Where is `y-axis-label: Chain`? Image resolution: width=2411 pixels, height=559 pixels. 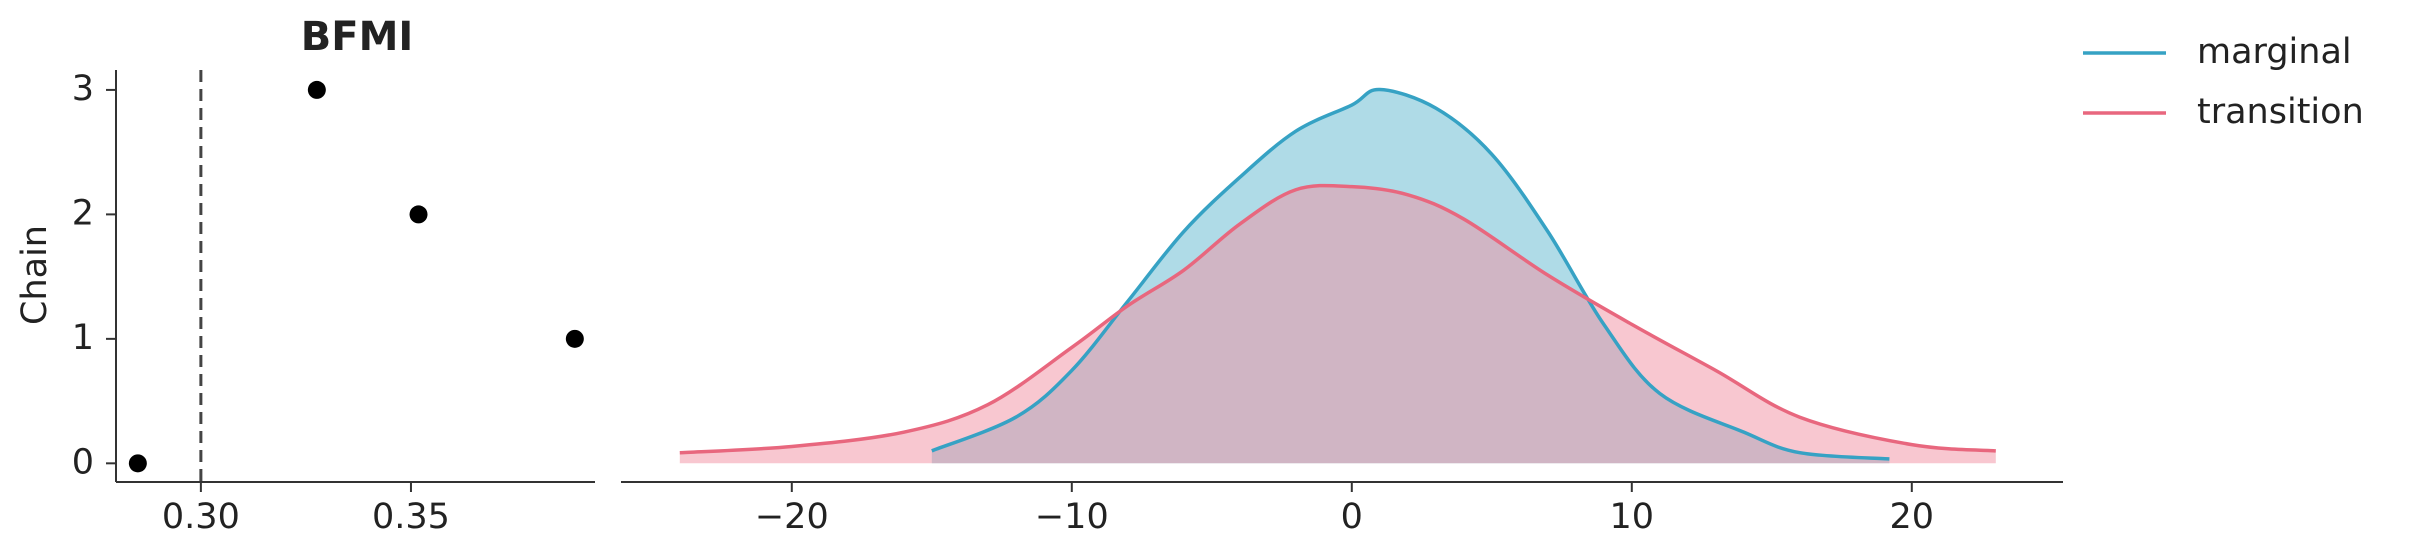 y-axis-label: Chain is located at coordinates (35, 275).